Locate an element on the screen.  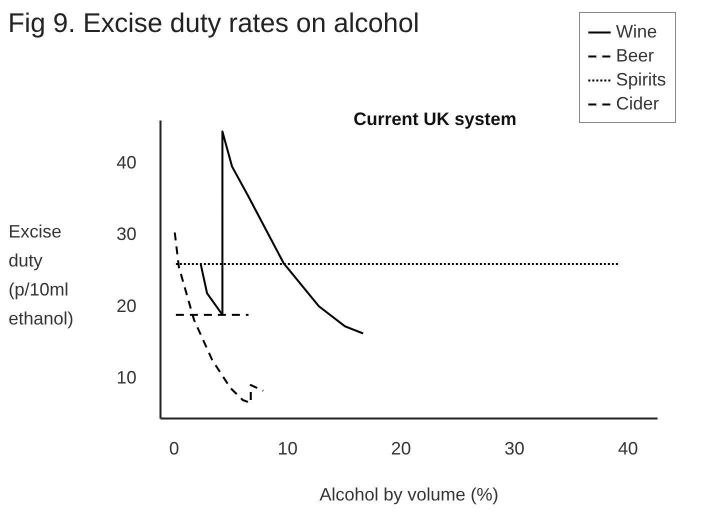
y-tick-label: 10 is located at coordinates (126, 377).